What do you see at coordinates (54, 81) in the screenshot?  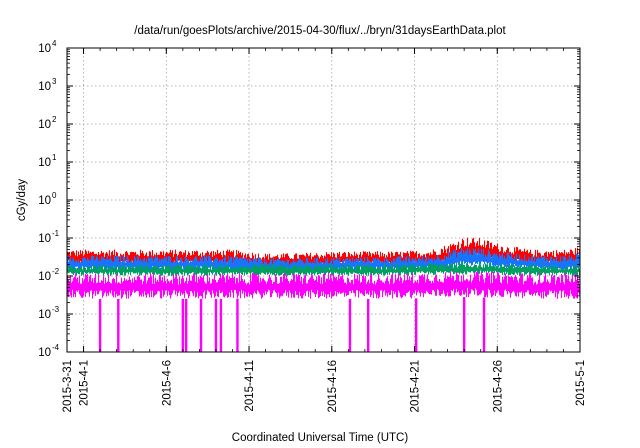 I see `y-tick-label-exponent: 3` at bounding box center [54, 81].